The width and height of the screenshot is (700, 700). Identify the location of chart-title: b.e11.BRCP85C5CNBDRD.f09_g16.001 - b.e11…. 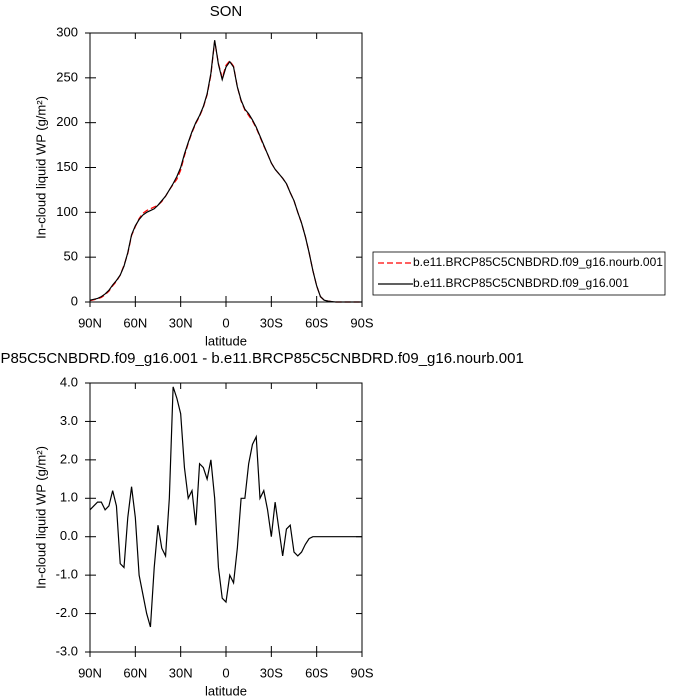
(262, 358).